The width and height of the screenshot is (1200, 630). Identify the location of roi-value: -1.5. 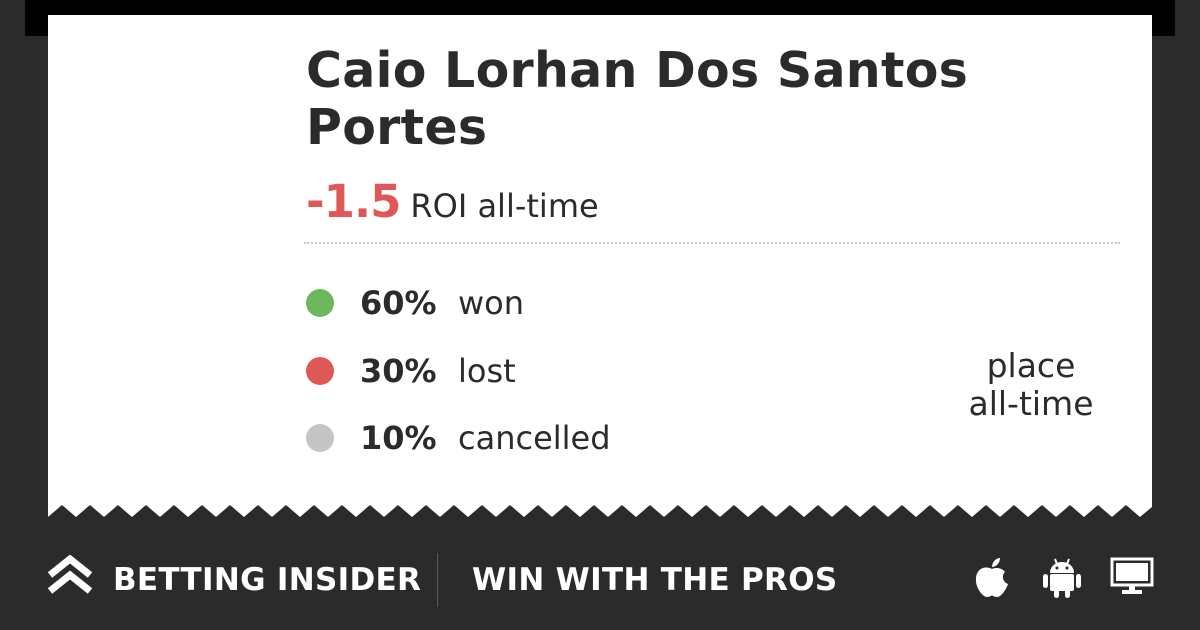
(353, 201).